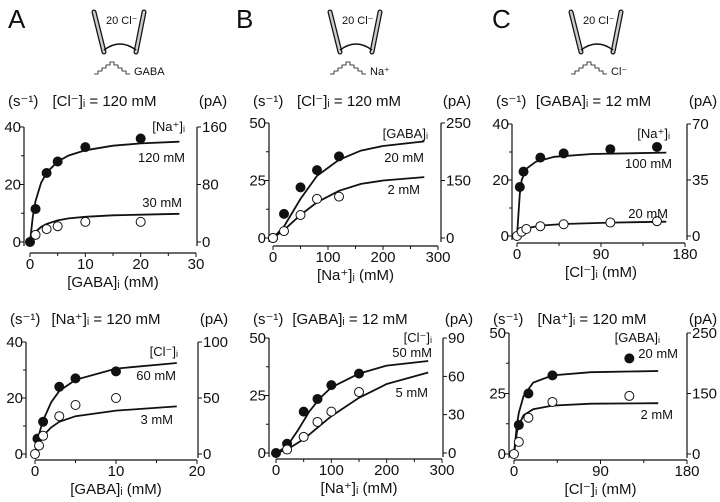 The width and height of the screenshot is (720, 502). Describe the element at coordinates (405, 133) in the screenshot. I see `legend-title: [GABA]ᵢ` at that location.